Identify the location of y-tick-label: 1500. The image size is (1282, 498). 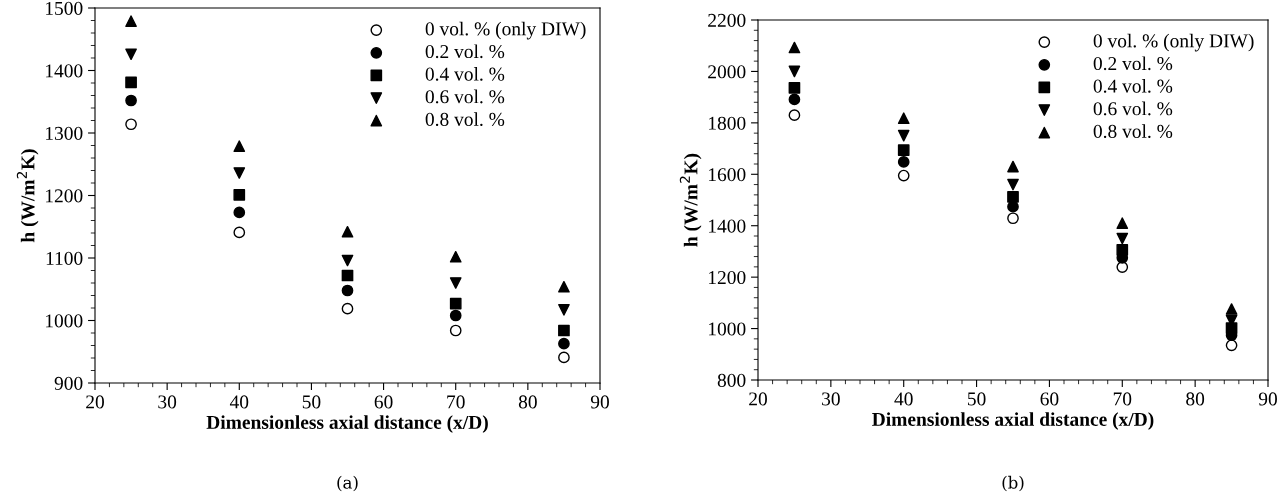
(64, 8).